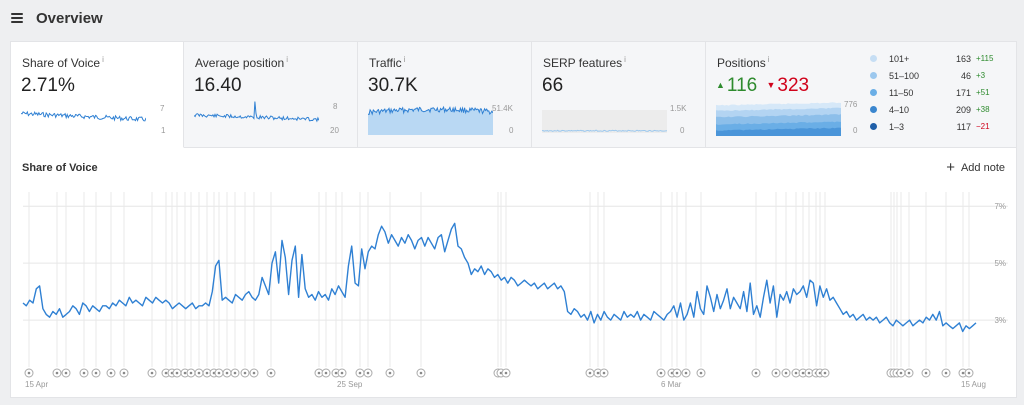  Describe the element at coordinates (932, 75) in the screenshot. I see `legend-row: 51–100 46 +3` at that location.